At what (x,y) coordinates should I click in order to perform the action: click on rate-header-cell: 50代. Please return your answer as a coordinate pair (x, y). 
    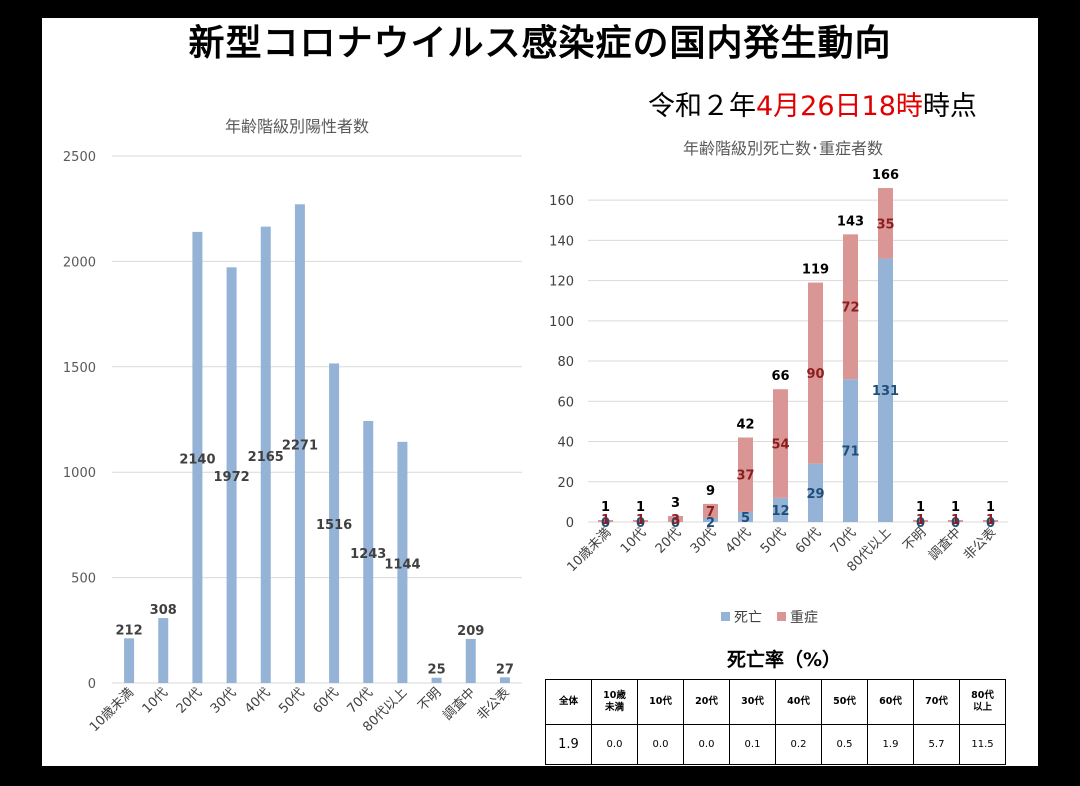
    Looking at the image, I should click on (844, 702).